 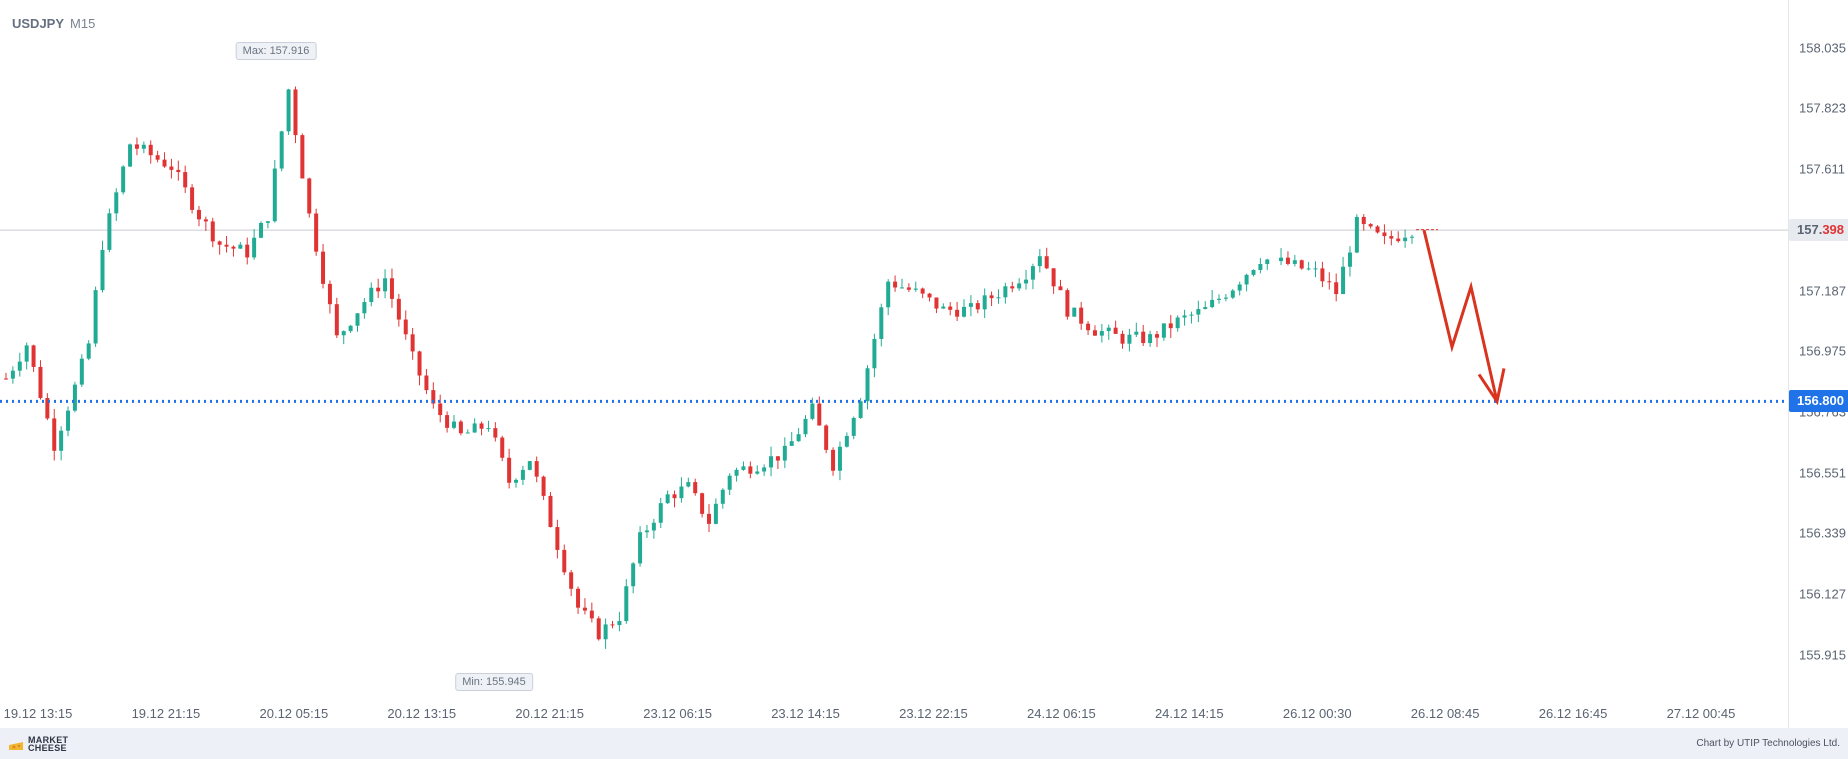 What do you see at coordinates (1833, 230) in the screenshot?
I see `last-price-highlight: 398` at bounding box center [1833, 230].